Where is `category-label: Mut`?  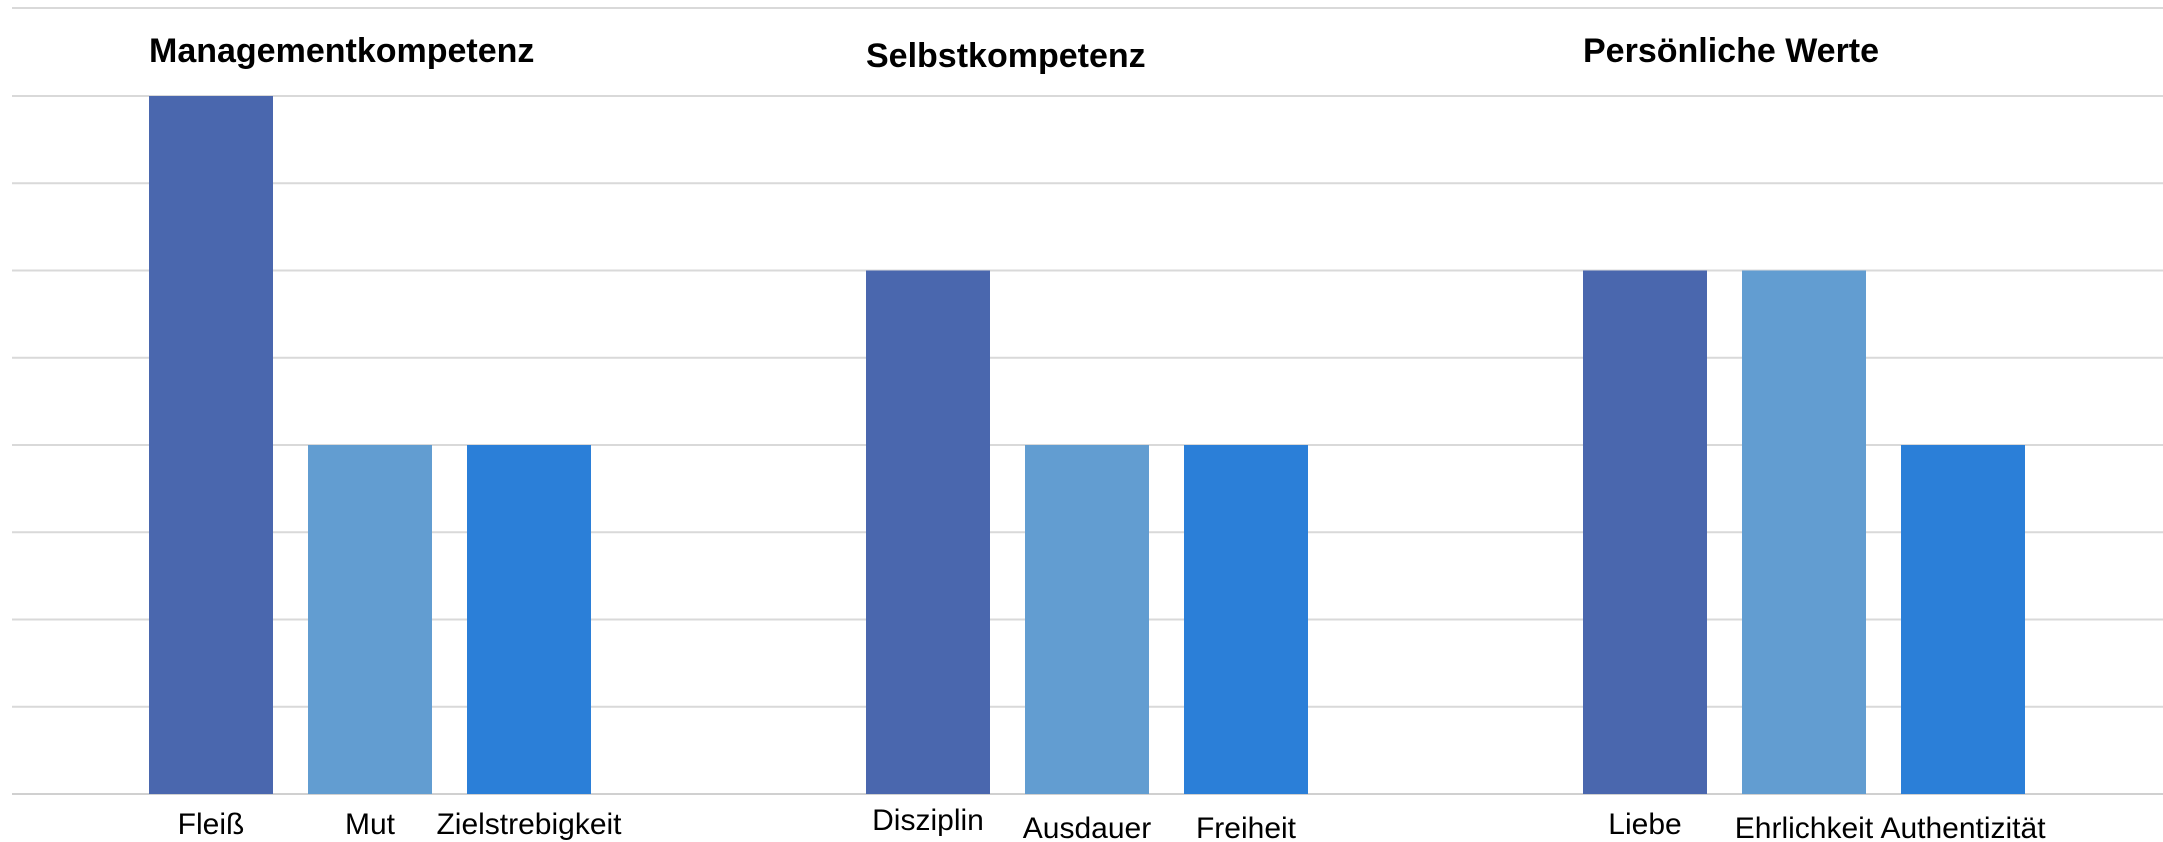 category-label: Mut is located at coordinates (370, 824).